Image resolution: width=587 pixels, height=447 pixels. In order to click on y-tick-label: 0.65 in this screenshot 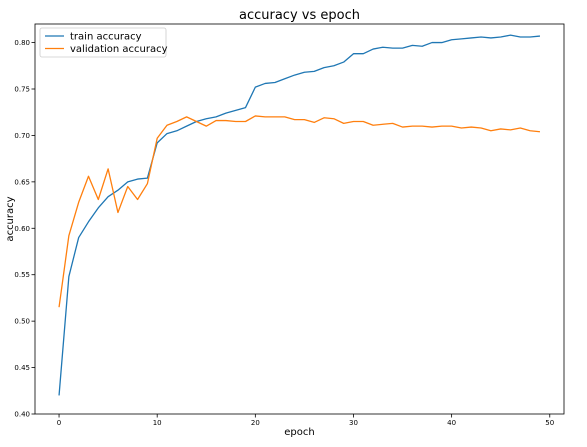, I will do `click(22, 182)`.